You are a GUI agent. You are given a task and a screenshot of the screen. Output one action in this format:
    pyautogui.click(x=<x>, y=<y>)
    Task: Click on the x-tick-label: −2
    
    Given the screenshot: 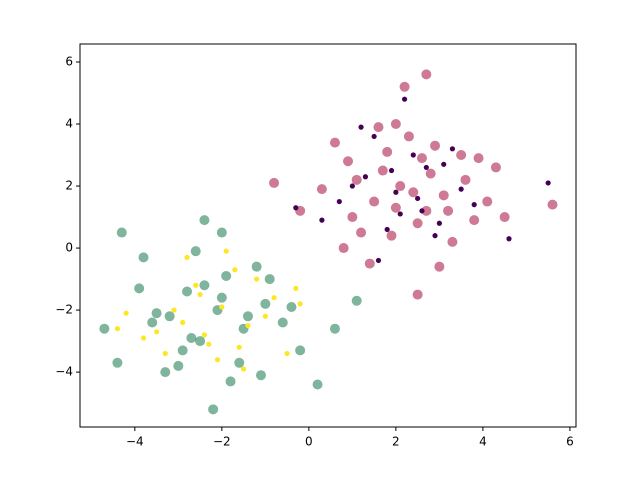 What is the action you would take?
    pyautogui.click(x=222, y=442)
    